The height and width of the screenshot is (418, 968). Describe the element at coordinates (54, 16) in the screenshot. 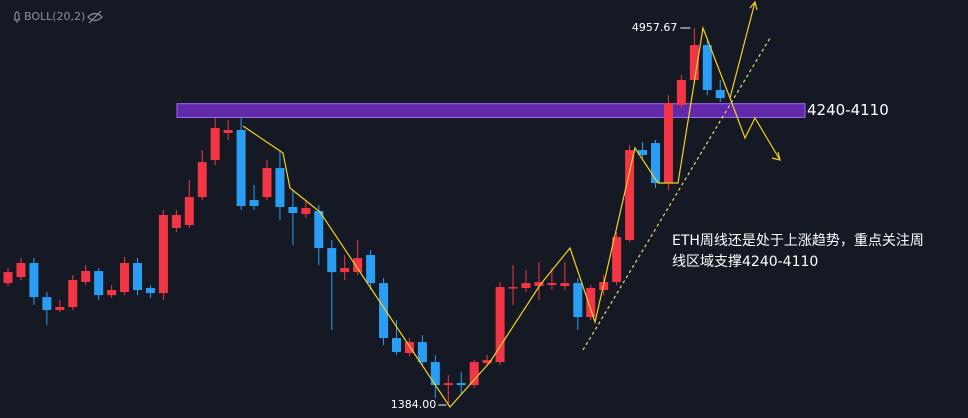

I see `indicator-label: BOLL(20,2)` at that location.